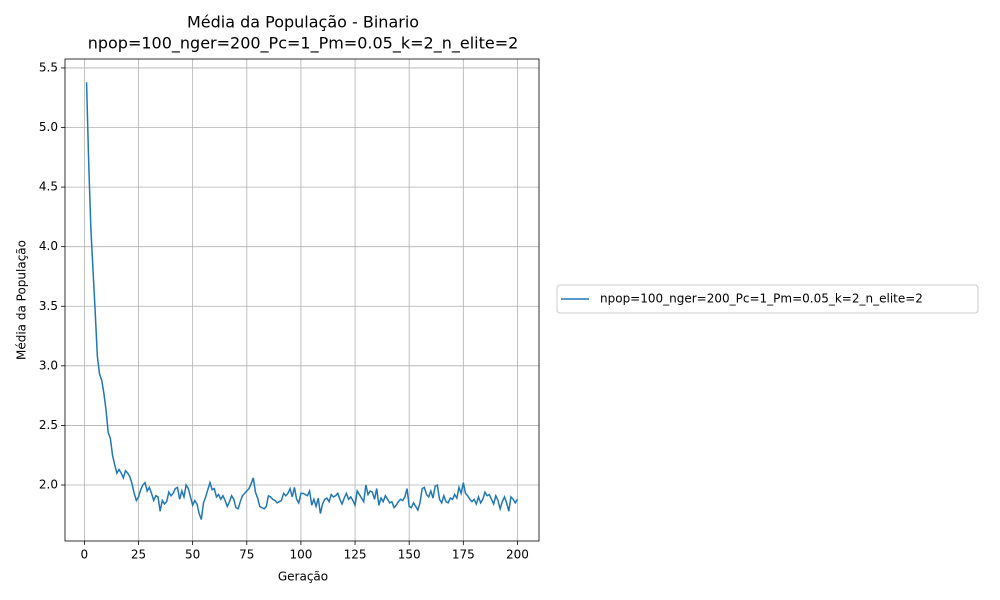  I want to click on x-tick-label: 50, so click(192, 555).